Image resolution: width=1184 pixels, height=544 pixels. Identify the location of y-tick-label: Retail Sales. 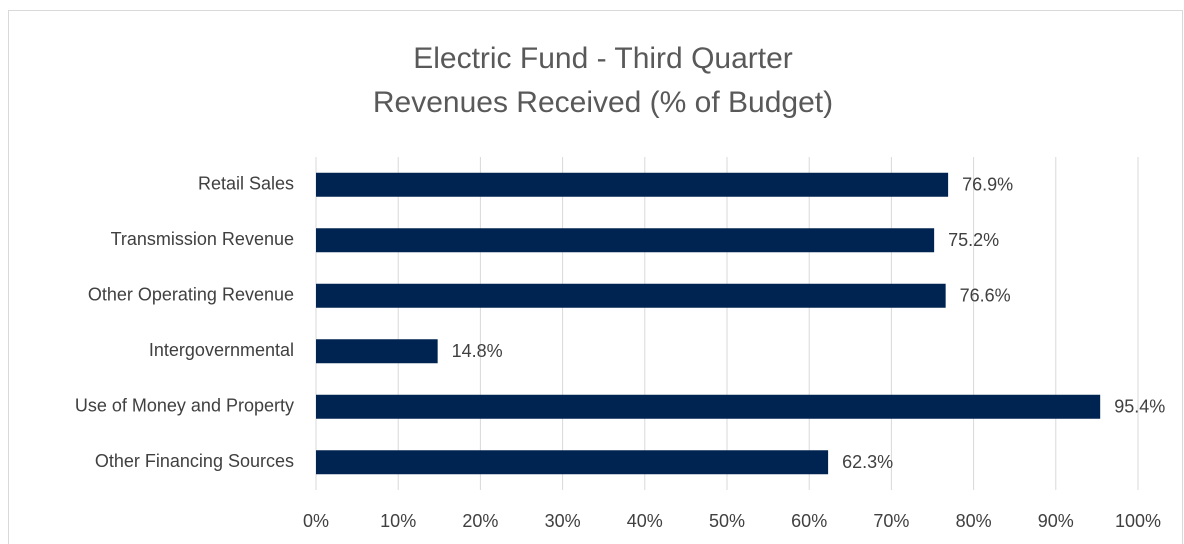
(246, 184).